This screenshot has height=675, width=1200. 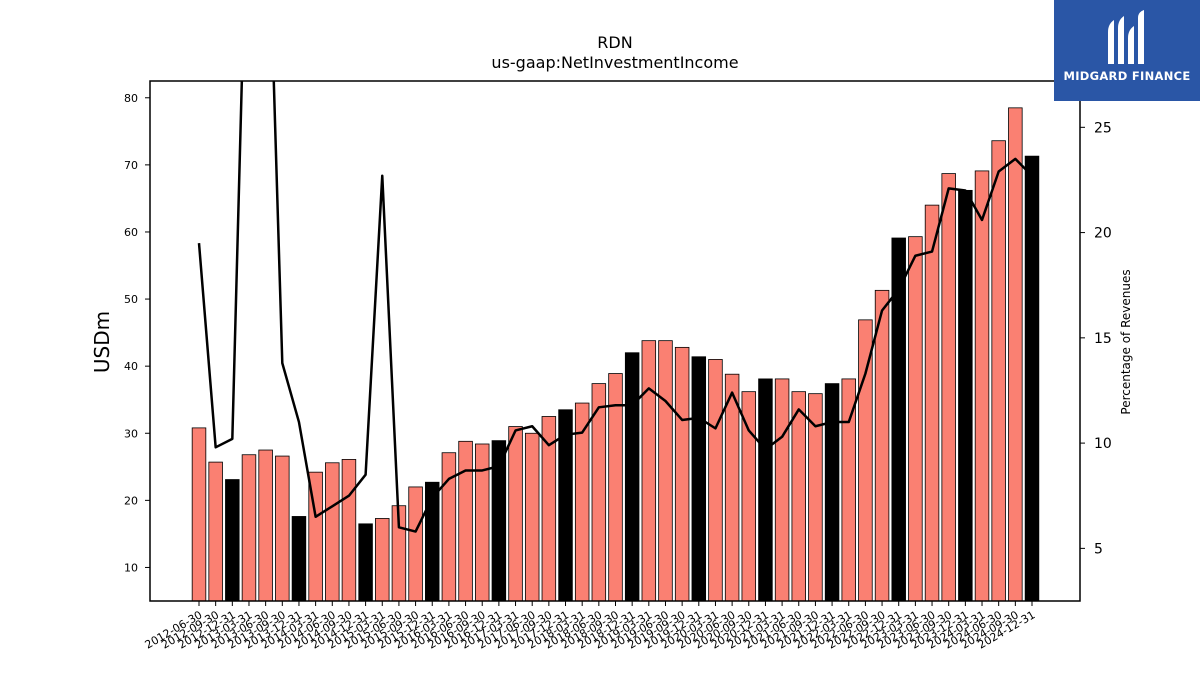 What do you see at coordinates (1103, 339) in the screenshot?
I see `y2-tick-label-15: 15` at bounding box center [1103, 339].